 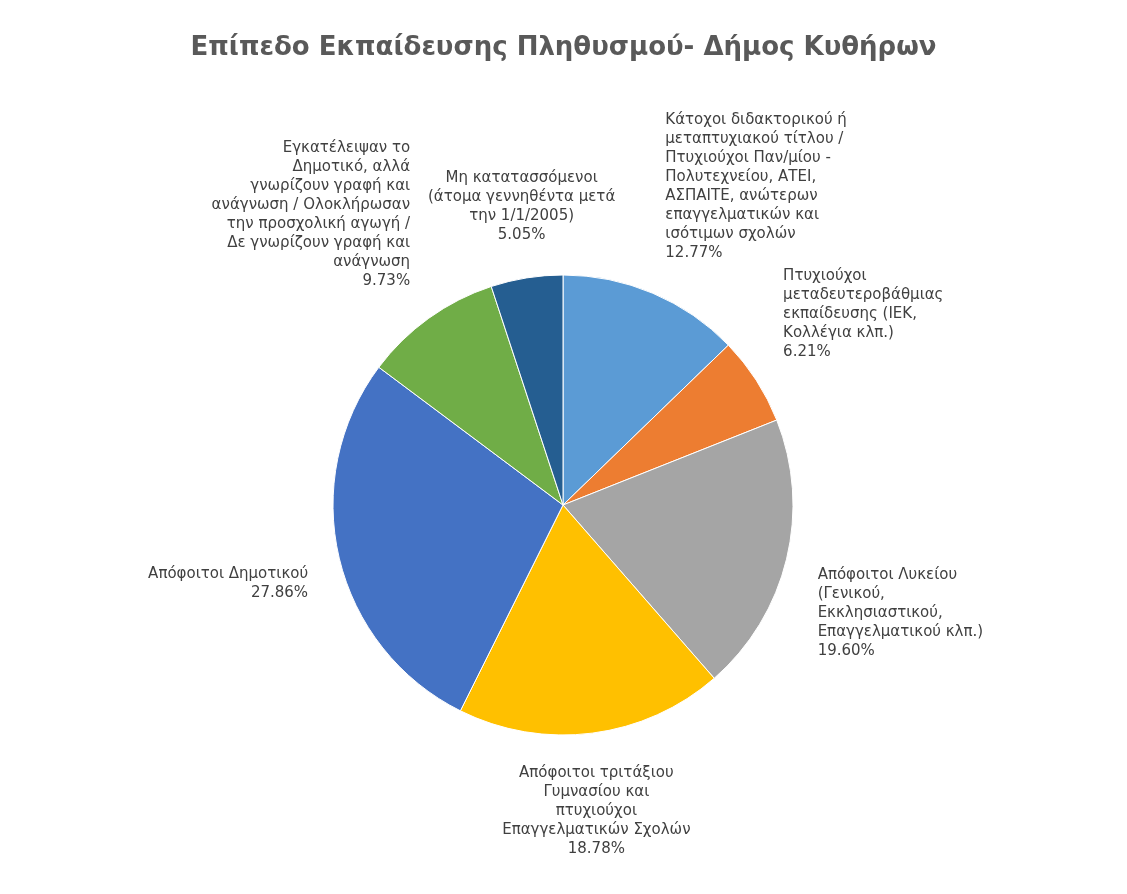 What do you see at coordinates (521, 196) in the screenshot?
I see `slice-label: Μη κατατασσόμενοι (άτομα γεννηθέντα μετά την 1/1/2005)` at bounding box center [521, 196].